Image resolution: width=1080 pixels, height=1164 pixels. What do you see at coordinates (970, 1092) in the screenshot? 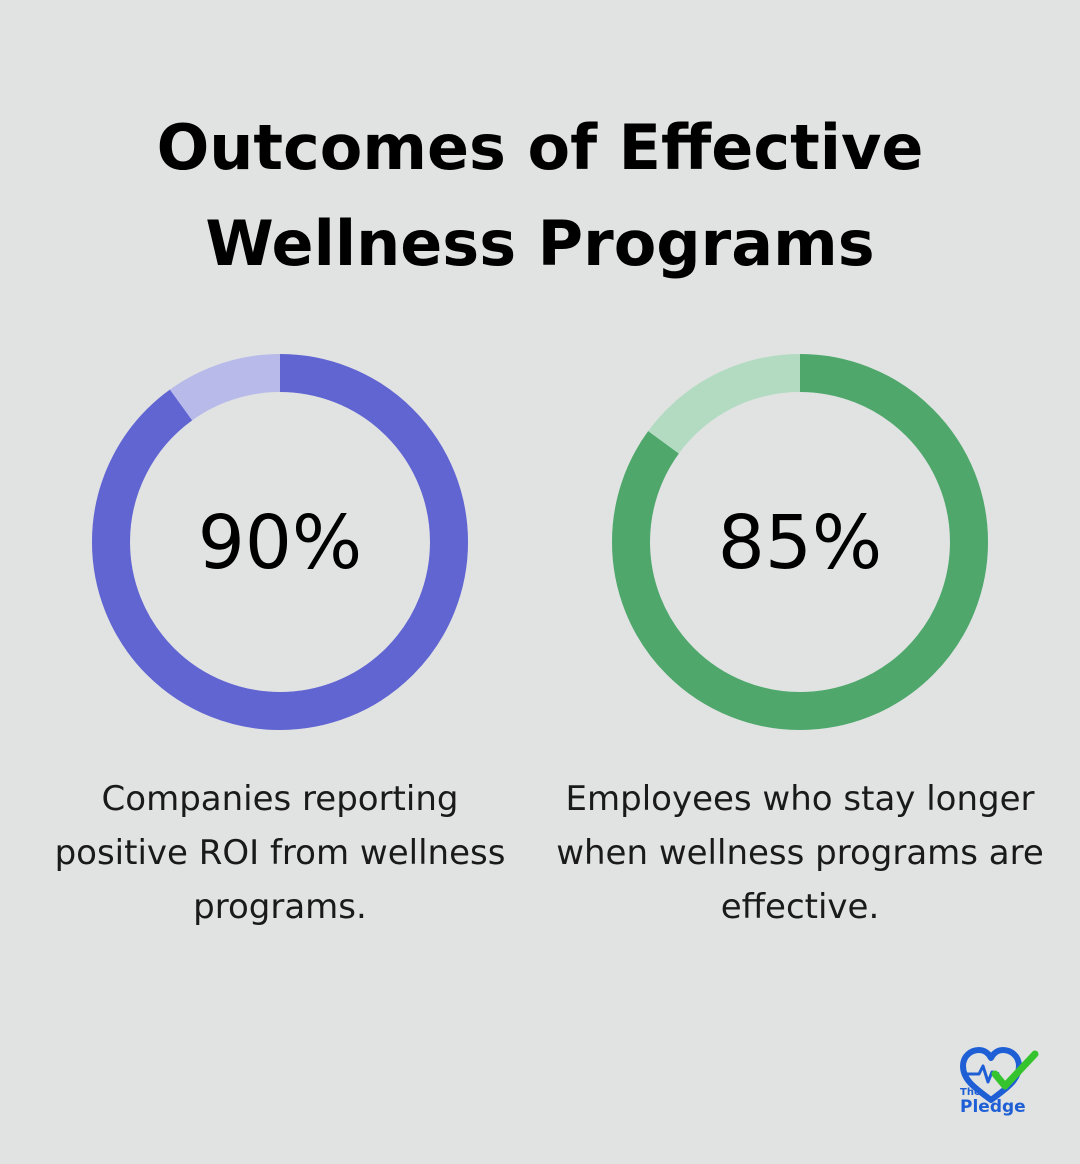
I see `logo-the: The` at bounding box center [970, 1092].